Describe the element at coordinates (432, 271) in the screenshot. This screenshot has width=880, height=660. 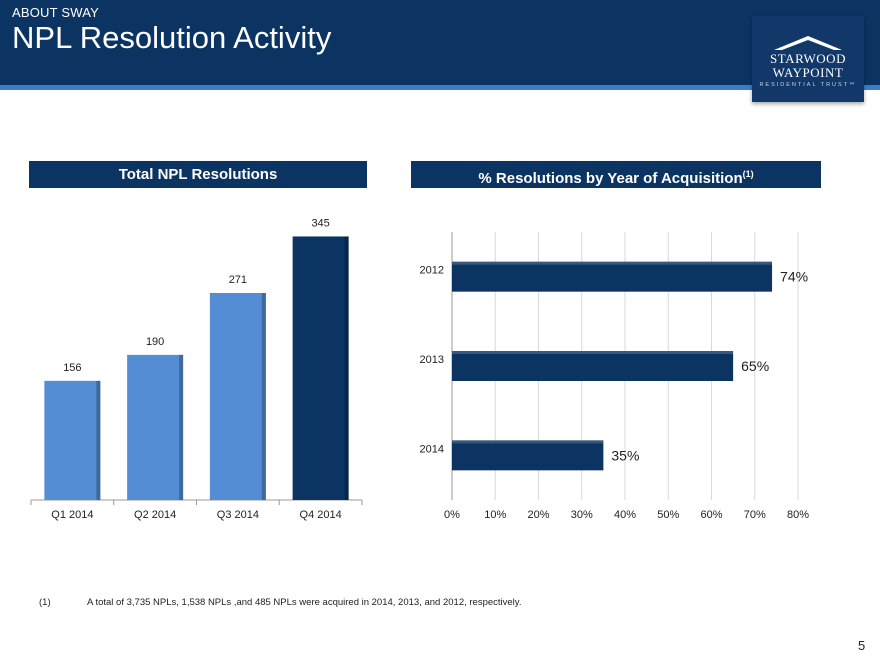
I see `hbar-category-label: 2012` at that location.